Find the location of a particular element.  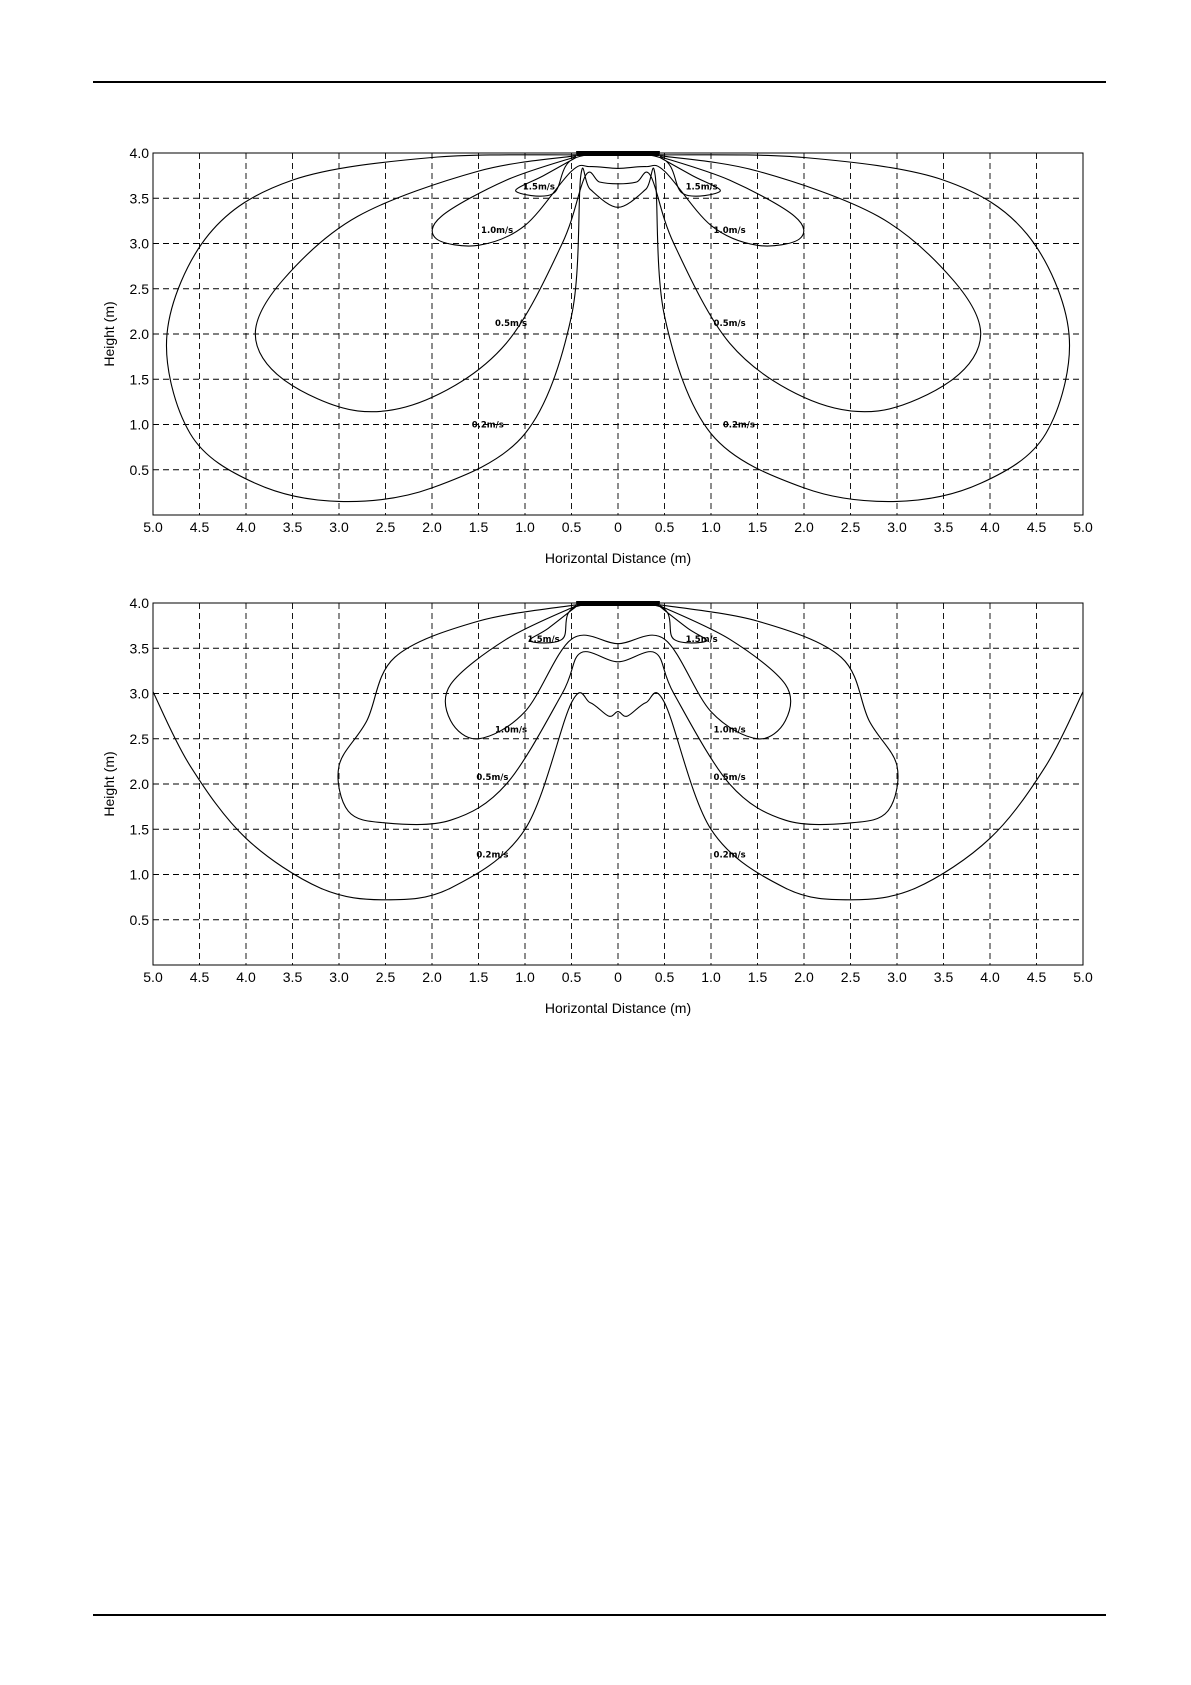

header-rule is located at coordinates (599, 82).